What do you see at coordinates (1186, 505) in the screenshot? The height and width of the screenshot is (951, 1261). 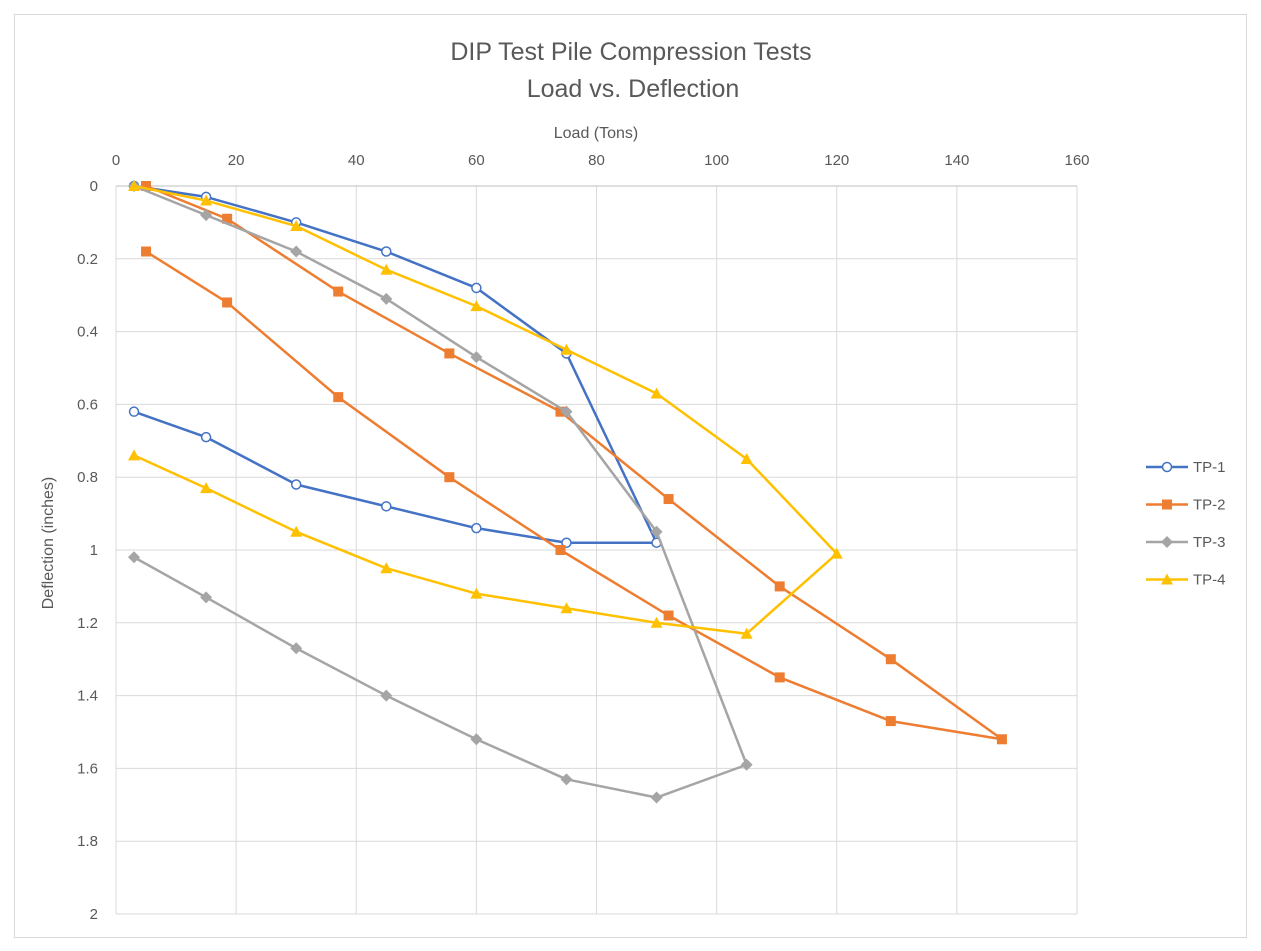 I see `legend-item-tp-2: TP-2` at bounding box center [1186, 505].